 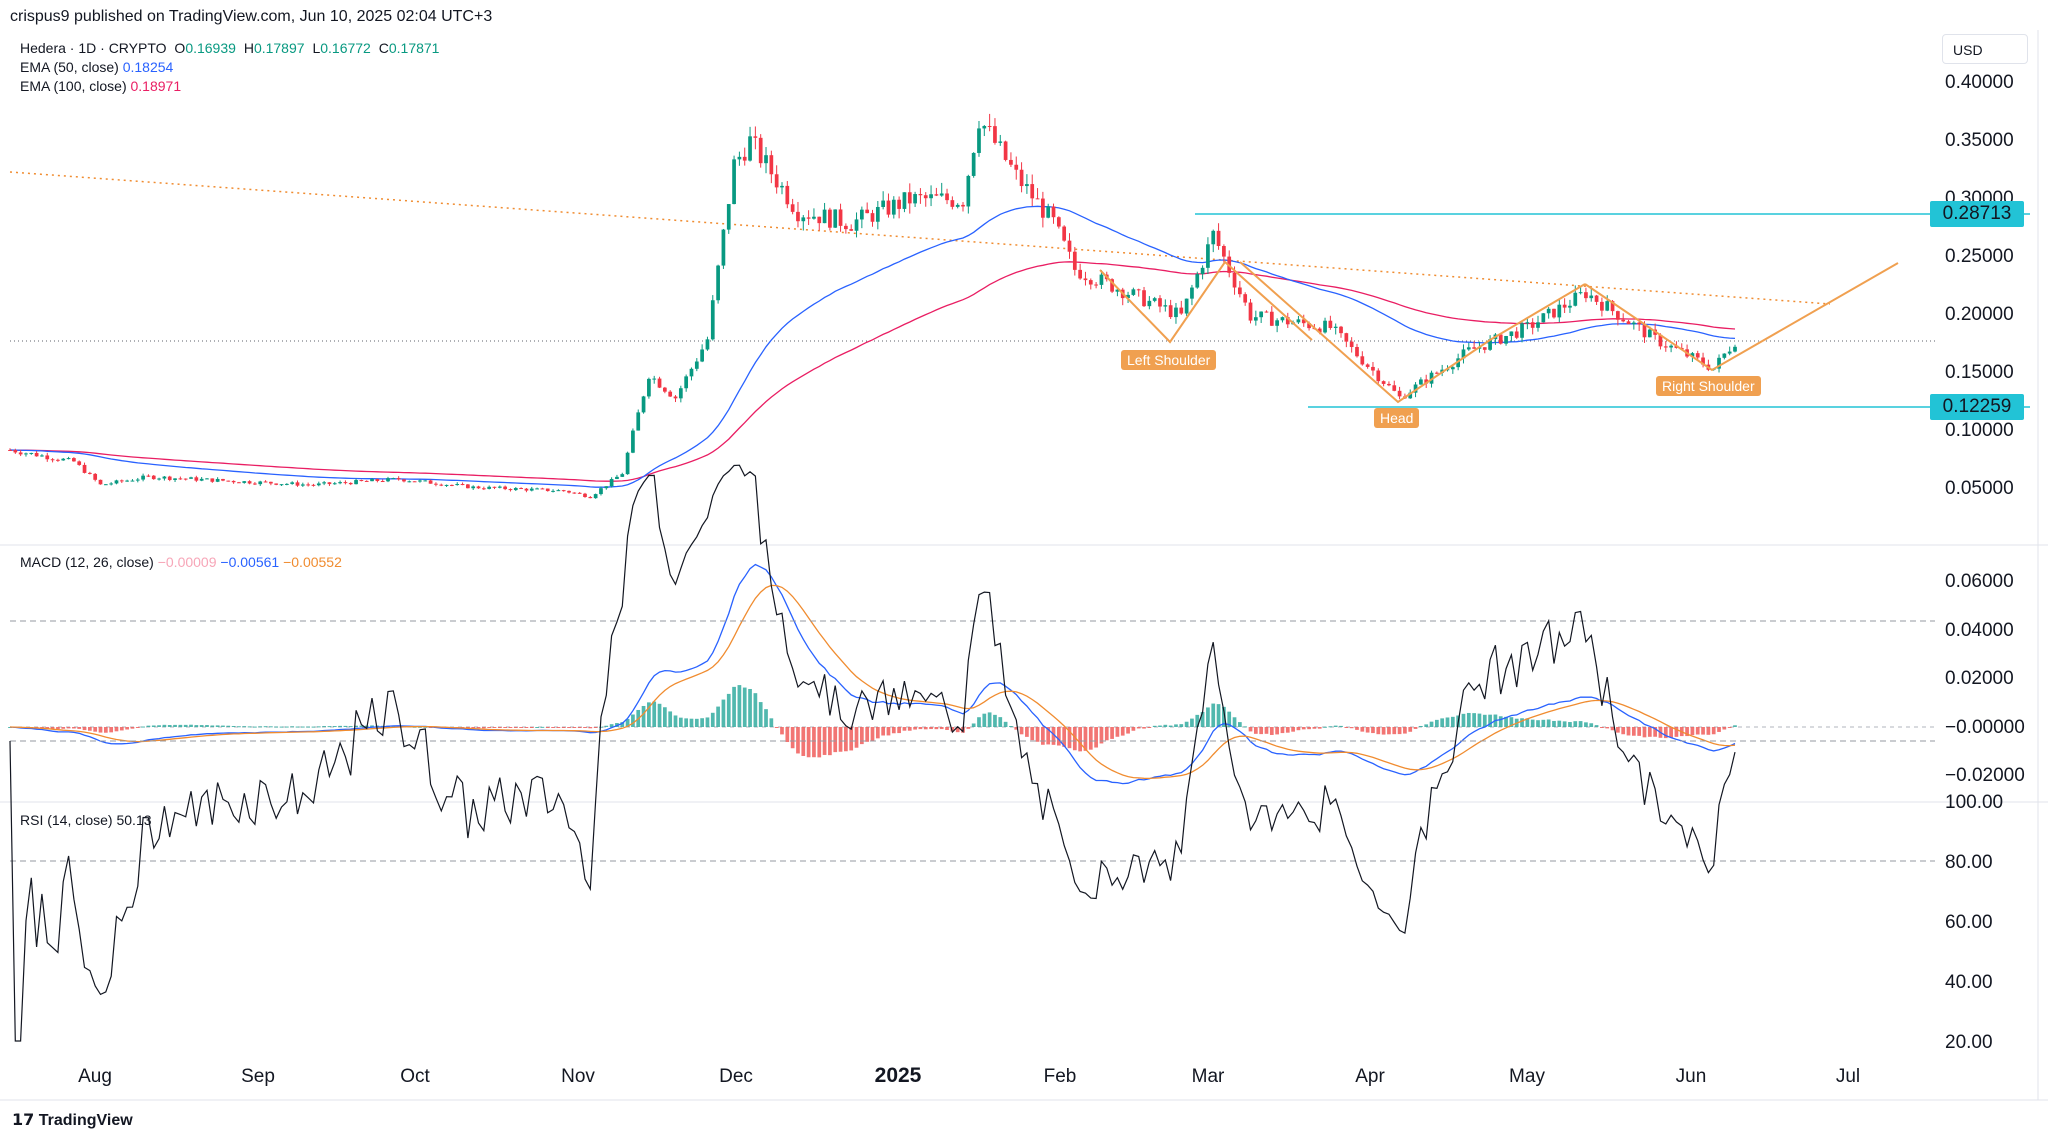 I want to click on time-axis-tick: Jul, so click(x=1848, y=1076).